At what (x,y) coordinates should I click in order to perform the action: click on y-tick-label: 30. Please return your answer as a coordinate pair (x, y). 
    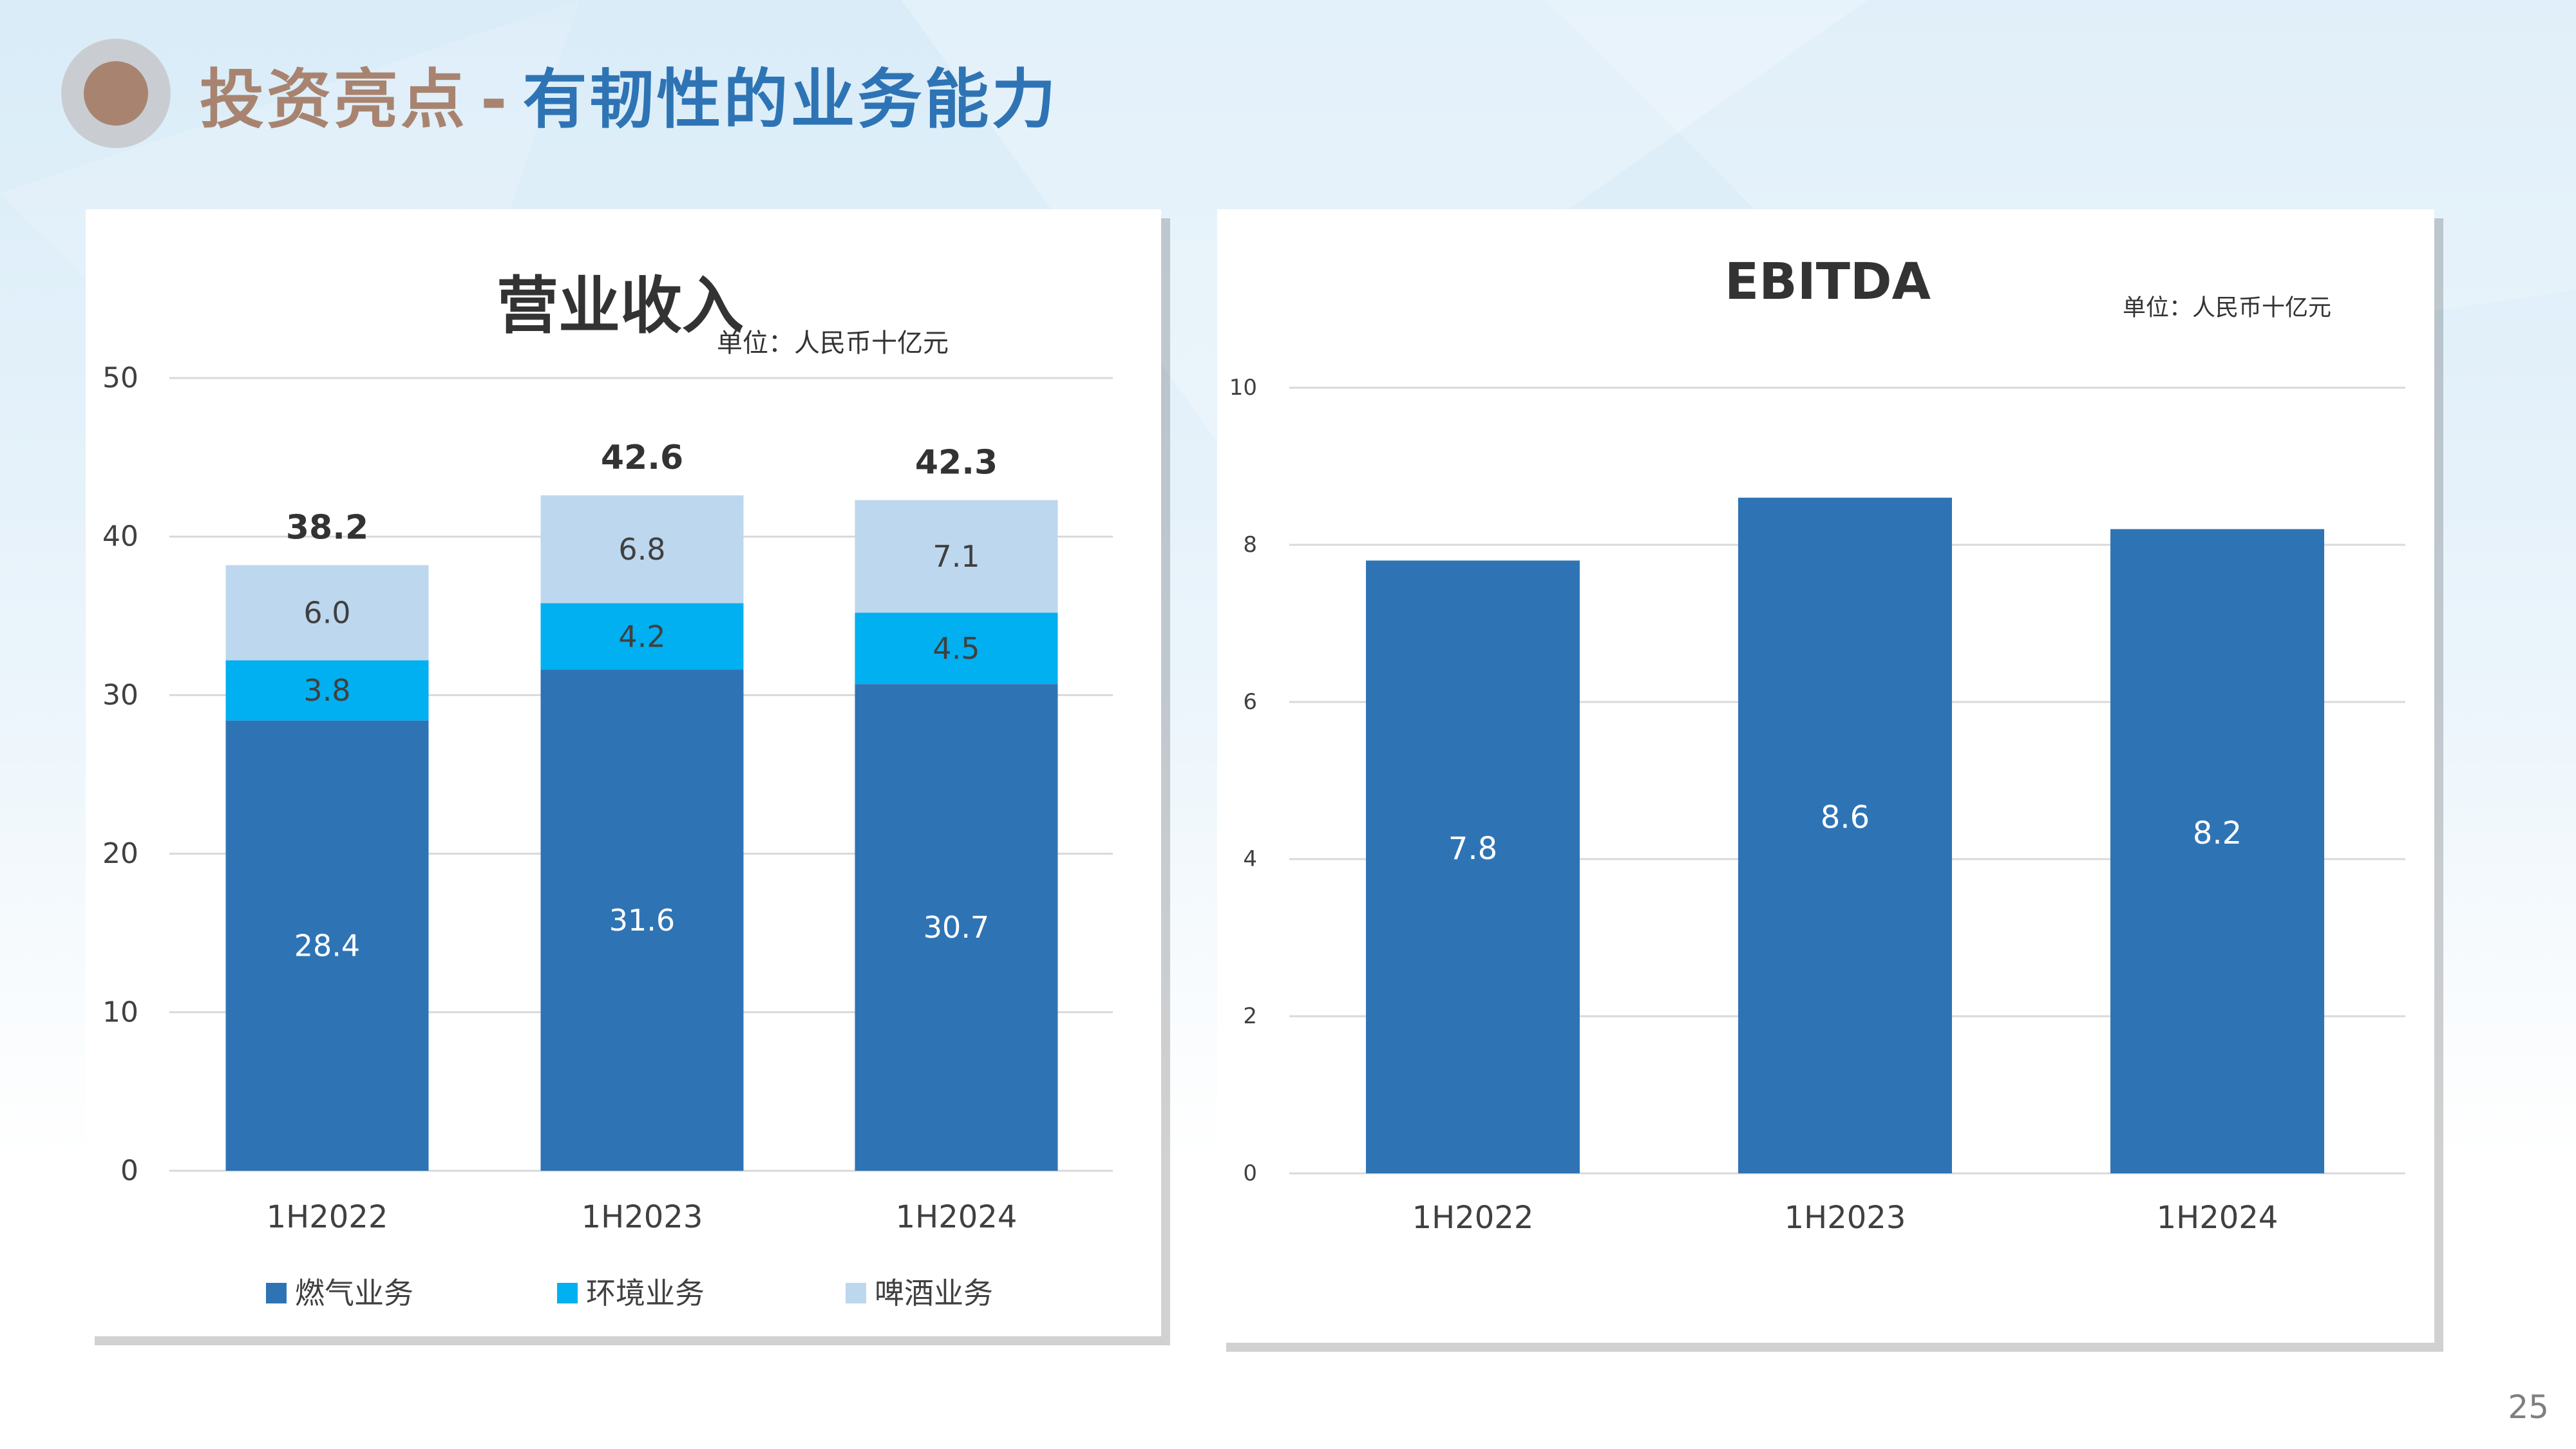
    Looking at the image, I should click on (120, 695).